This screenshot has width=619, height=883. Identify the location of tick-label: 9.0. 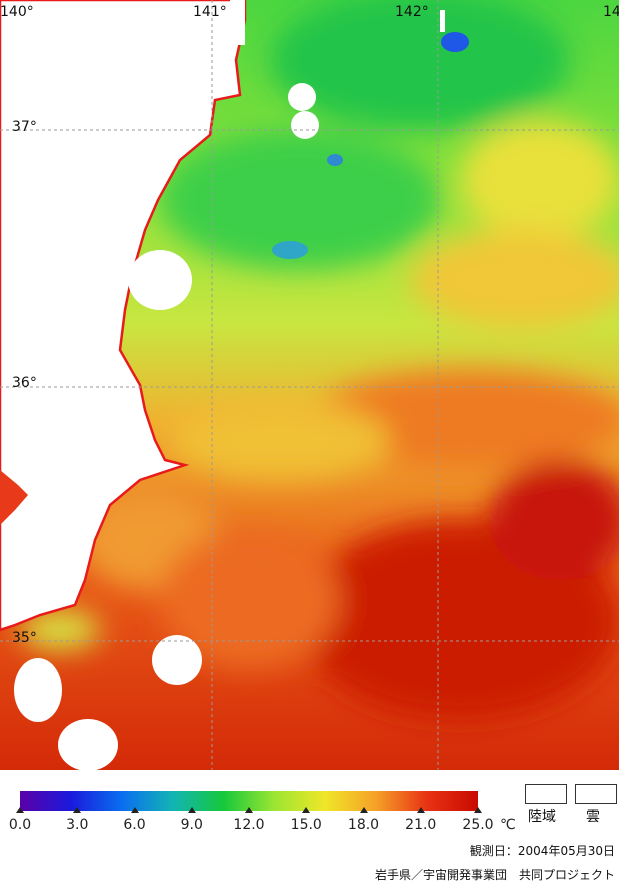
(191, 825).